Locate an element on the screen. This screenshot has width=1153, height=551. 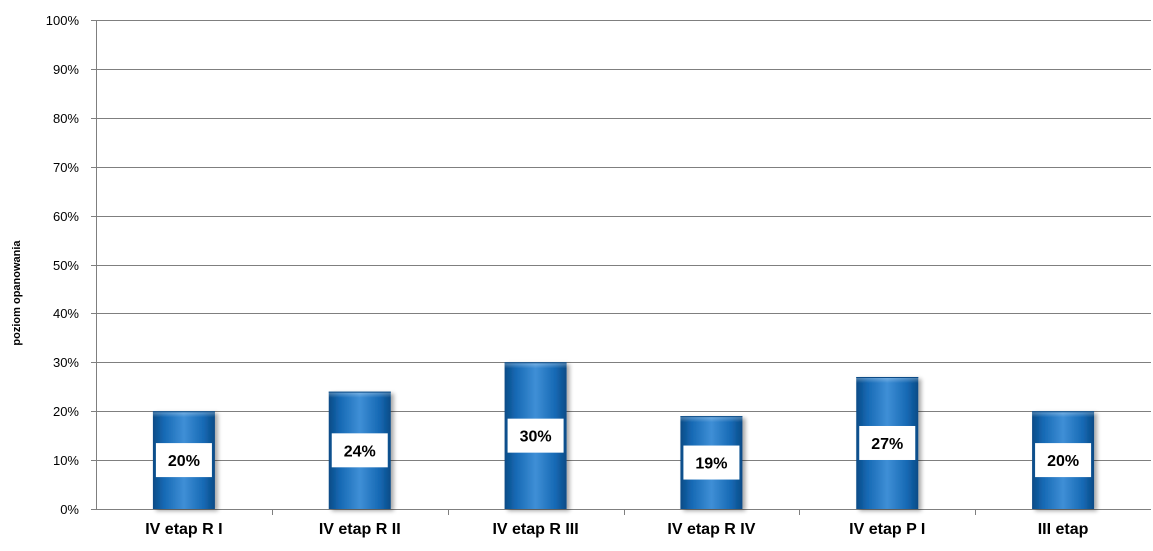
x-tick-label: IV etap R III is located at coordinates (535, 529).